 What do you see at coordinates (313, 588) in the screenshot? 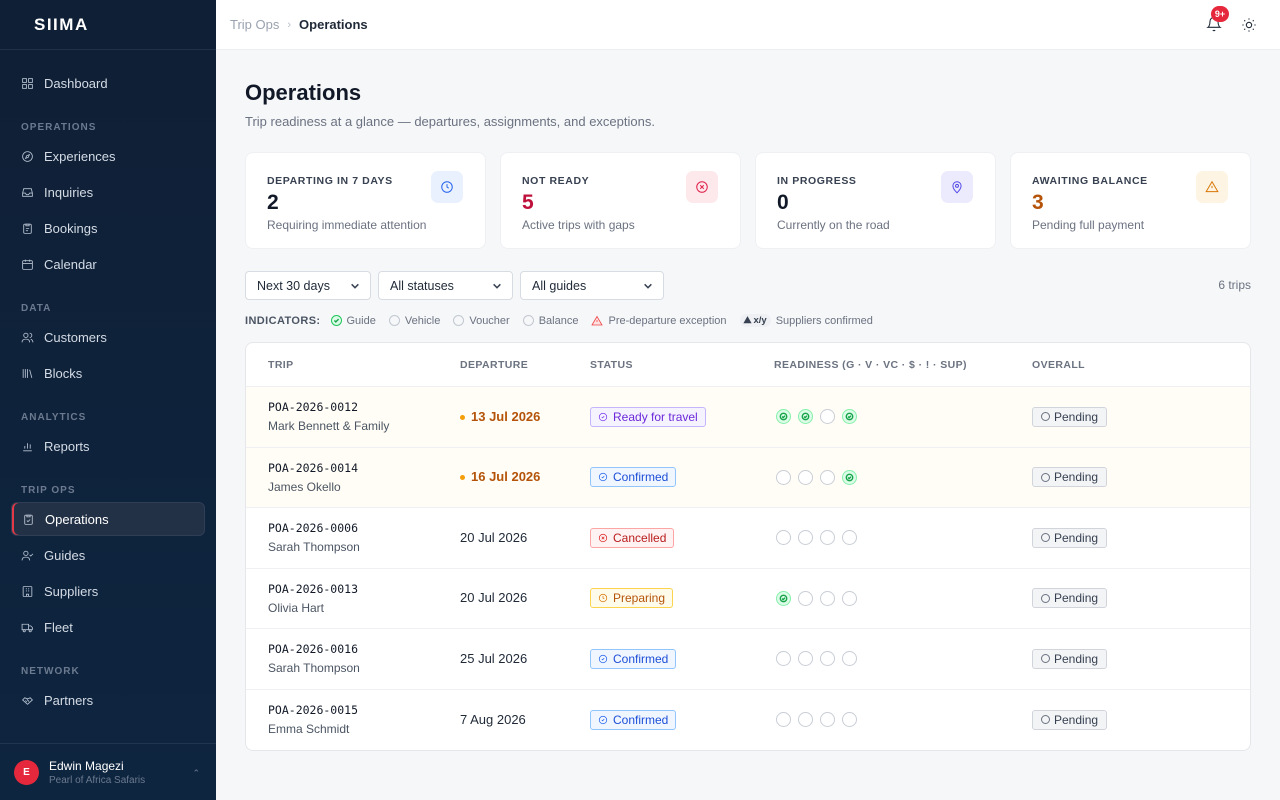
I see `trip-id: POA-2026-0013` at bounding box center [313, 588].